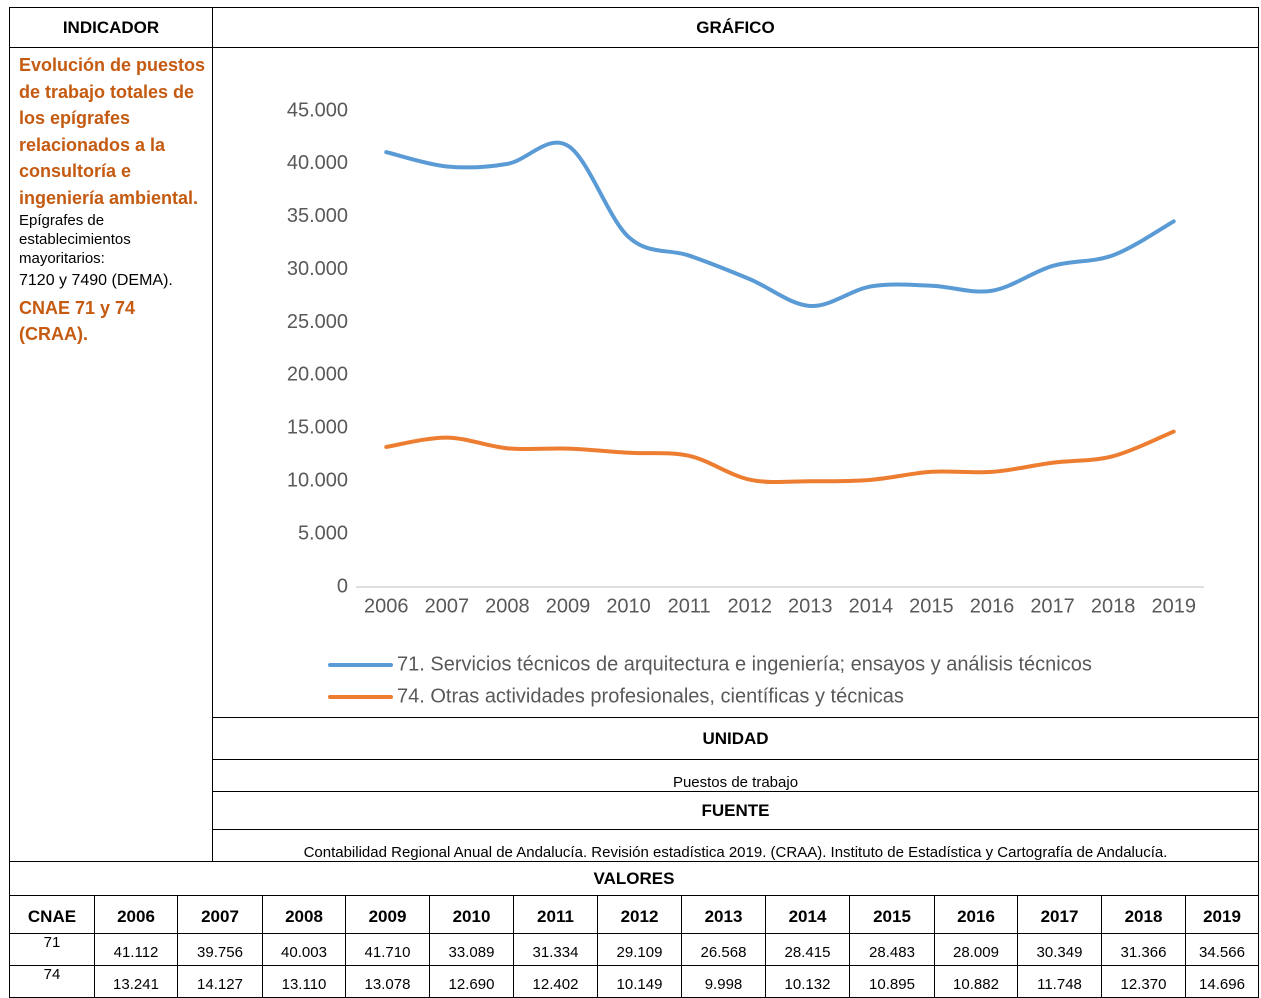  Describe the element at coordinates (892, 981) in the screenshot. I see `value-cell: 10.895` at that location.